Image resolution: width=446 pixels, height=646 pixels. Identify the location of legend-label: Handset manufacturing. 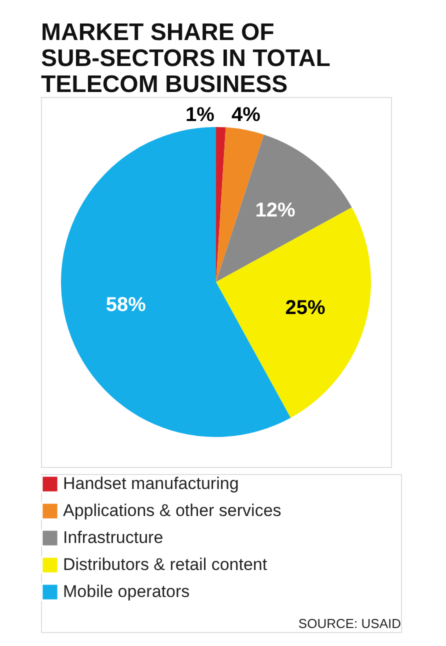
(151, 483).